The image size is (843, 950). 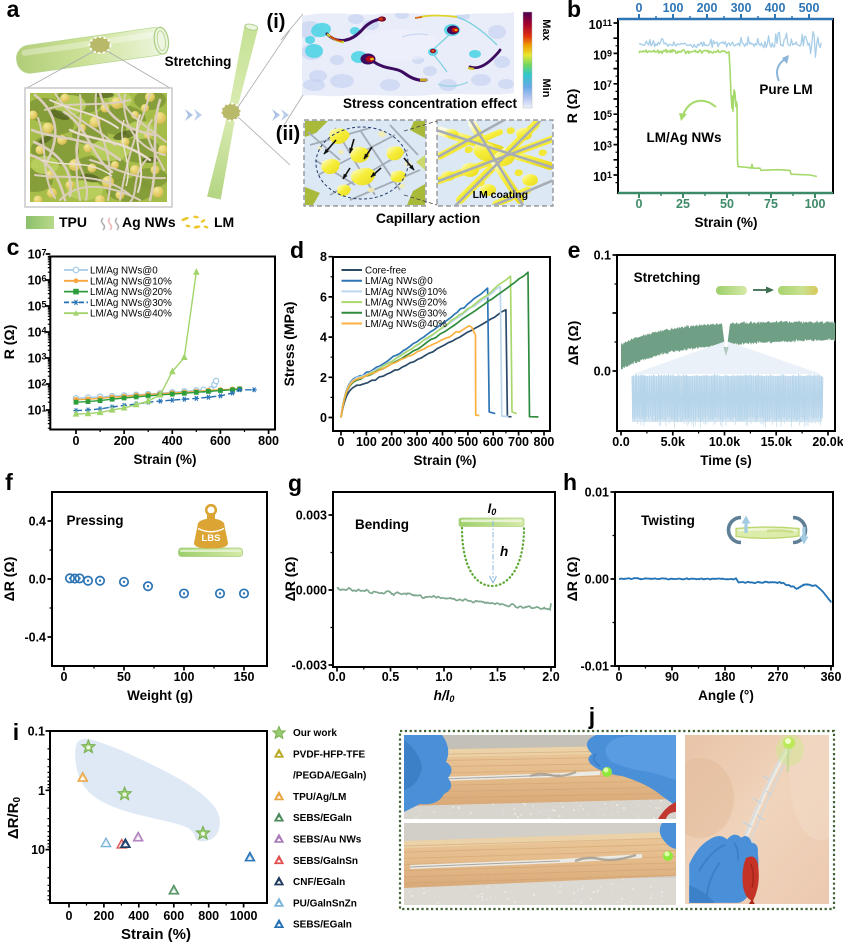 I want to click on svg-text: Stress concentration effect, so click(x=430, y=103).